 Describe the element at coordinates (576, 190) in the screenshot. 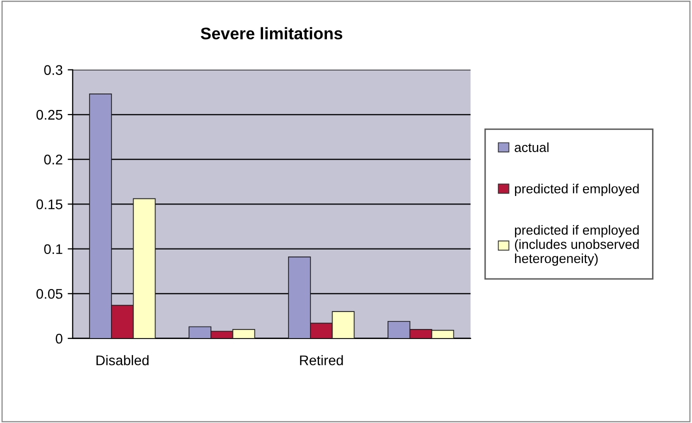

I see `legend-label: predicted if employed` at that location.